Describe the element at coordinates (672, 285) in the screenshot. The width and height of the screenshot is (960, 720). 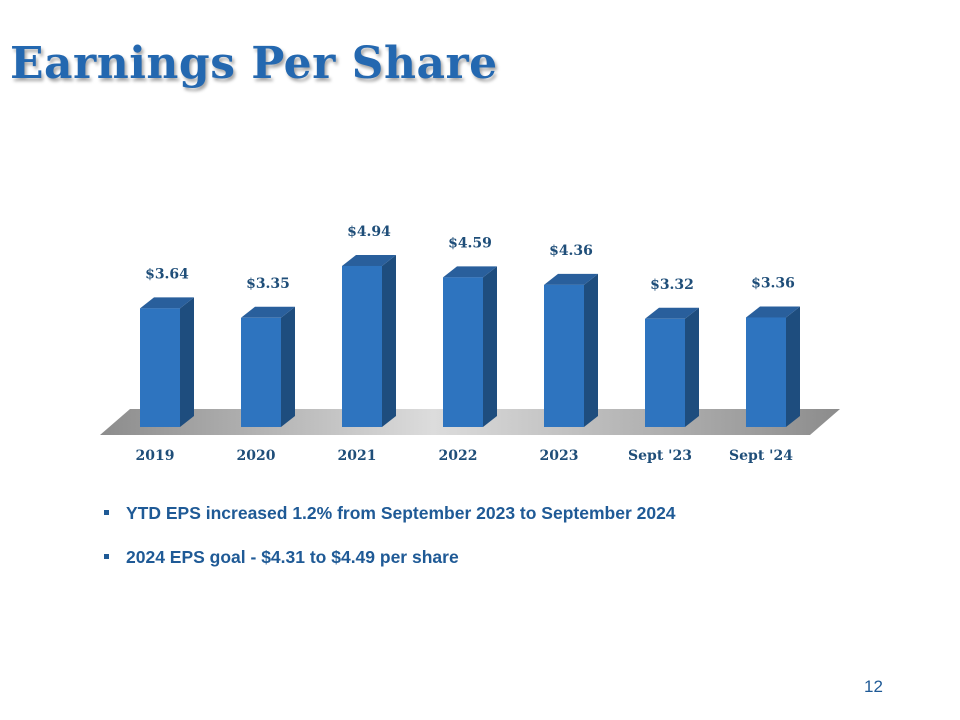
I see `bar-value-label: $3.32` at that location.